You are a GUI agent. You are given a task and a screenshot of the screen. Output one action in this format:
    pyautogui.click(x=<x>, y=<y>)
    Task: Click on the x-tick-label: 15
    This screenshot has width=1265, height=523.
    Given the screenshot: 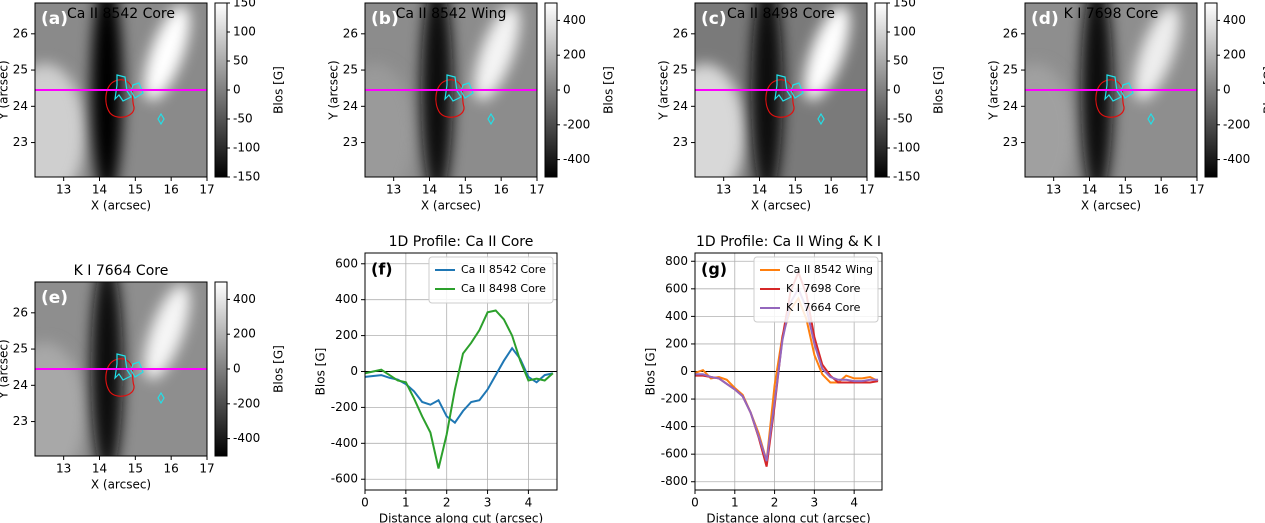 What is the action you would take?
    pyautogui.click(x=135, y=190)
    